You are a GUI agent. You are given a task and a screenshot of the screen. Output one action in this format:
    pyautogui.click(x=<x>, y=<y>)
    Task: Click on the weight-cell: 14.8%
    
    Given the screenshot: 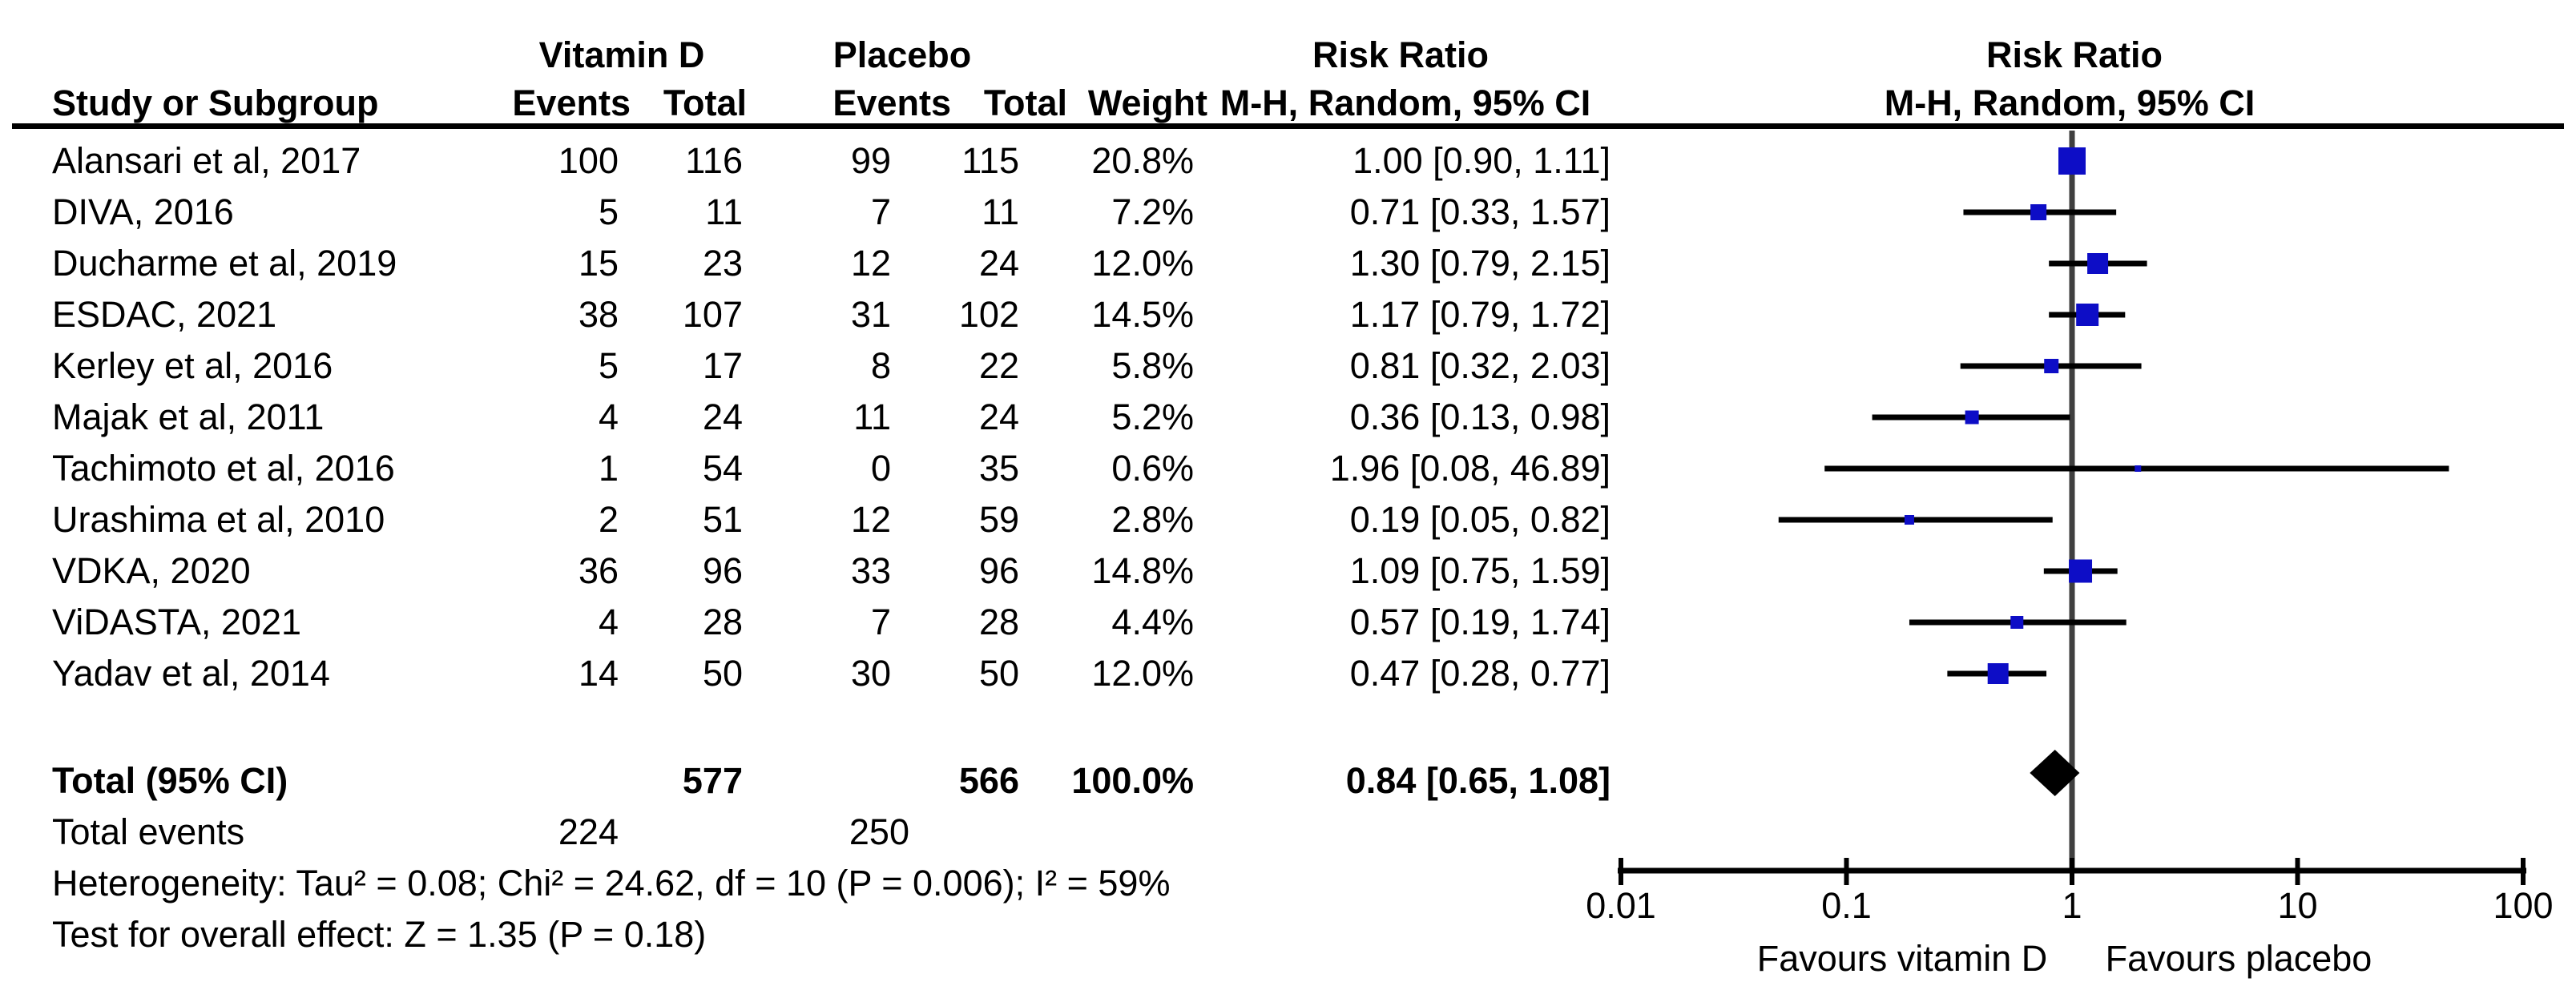 What is the action you would take?
    pyautogui.click(x=1142, y=570)
    